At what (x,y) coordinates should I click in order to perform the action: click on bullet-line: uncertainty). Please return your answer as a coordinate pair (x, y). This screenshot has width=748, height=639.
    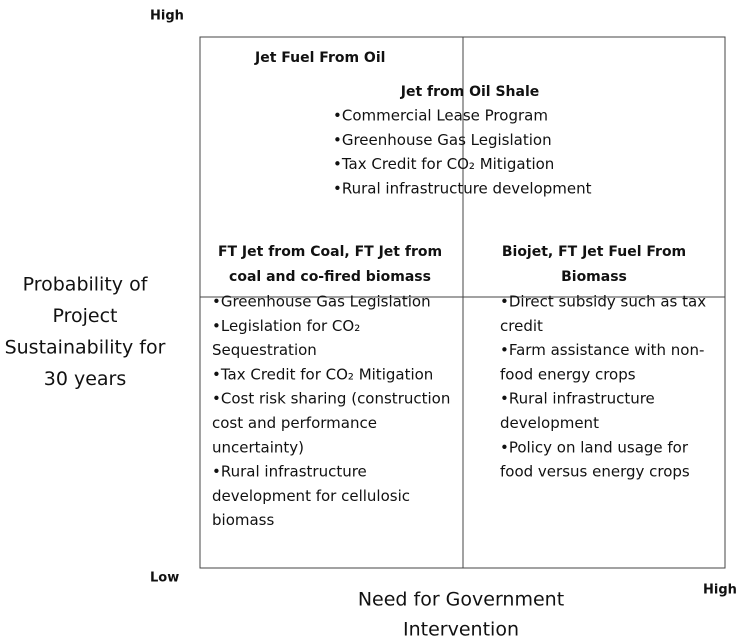
    Looking at the image, I should click on (258, 447).